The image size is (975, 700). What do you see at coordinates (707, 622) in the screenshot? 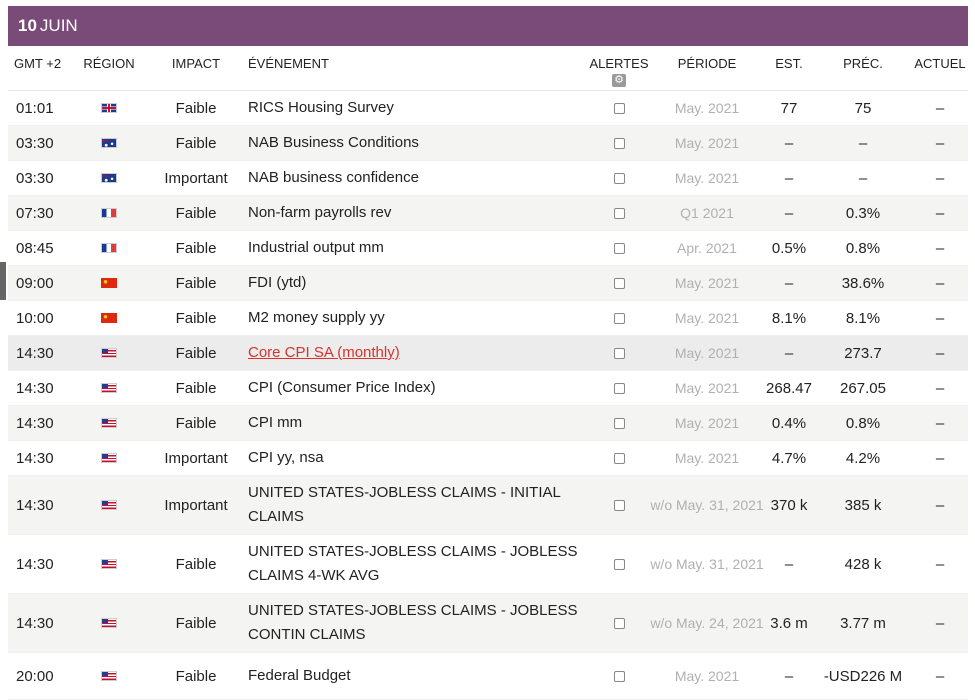
I see `event-period: w/o May. 24, 2021` at bounding box center [707, 622].